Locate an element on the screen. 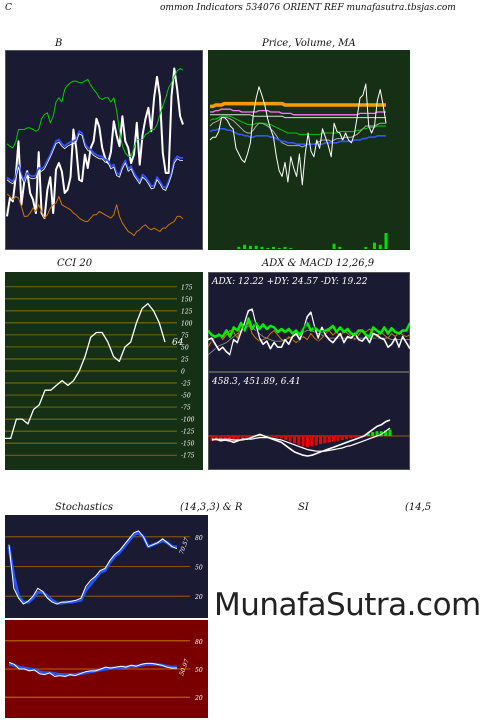  cci-tick-label: -125 is located at coordinates (188, 432).